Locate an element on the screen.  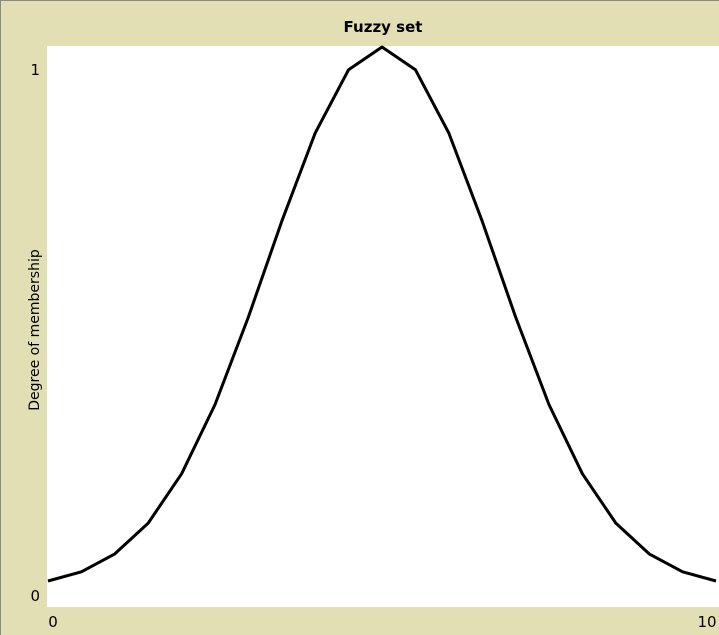
y-axis-label: Degree of membership is located at coordinates (35, 330).